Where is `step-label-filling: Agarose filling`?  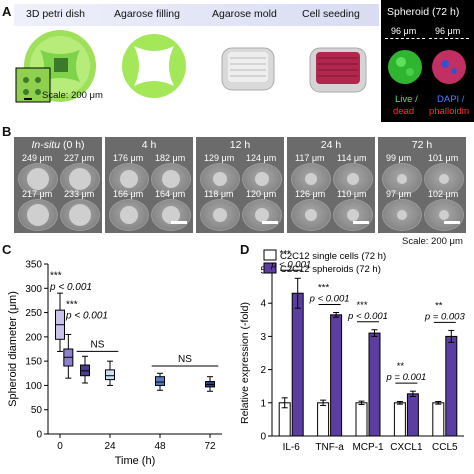 step-label-filling: Agarose filling is located at coordinates (147, 14).